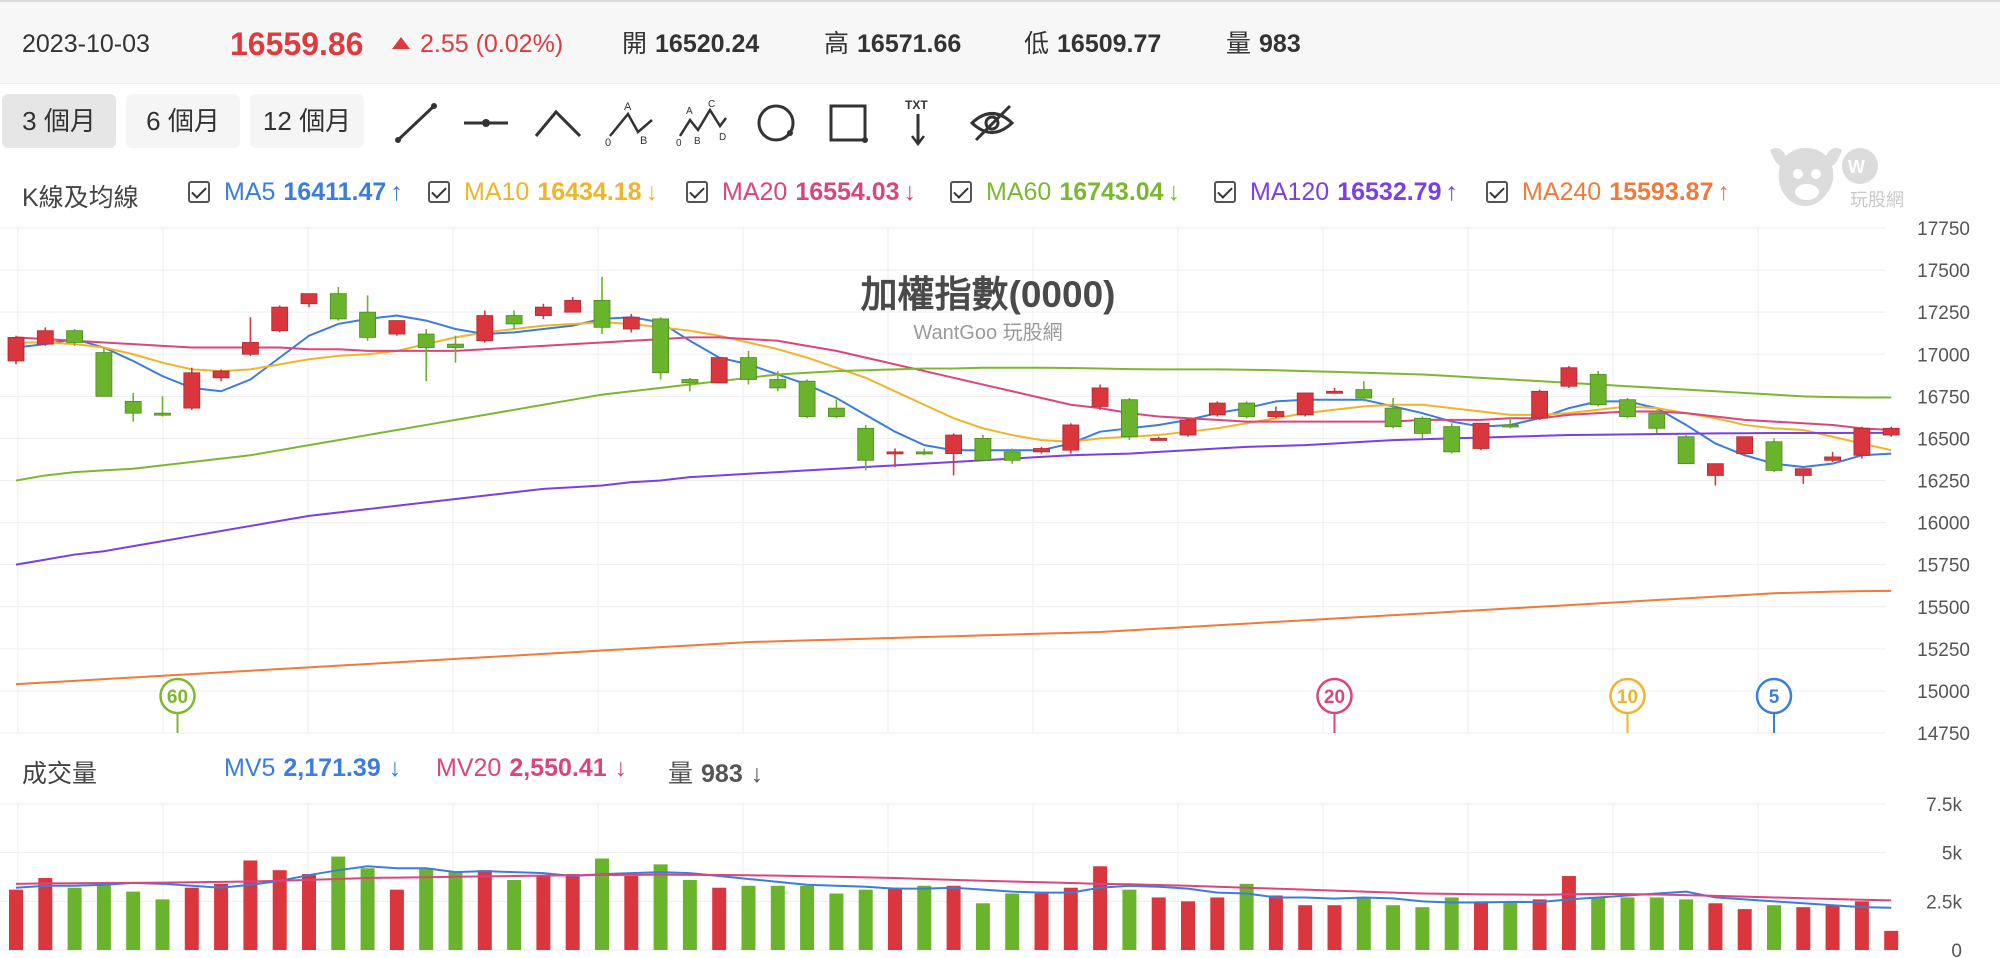 The width and height of the screenshot is (2000, 958). Describe the element at coordinates (757, 774) in the screenshot. I see `vol-arrow-icon: ↓` at that location.